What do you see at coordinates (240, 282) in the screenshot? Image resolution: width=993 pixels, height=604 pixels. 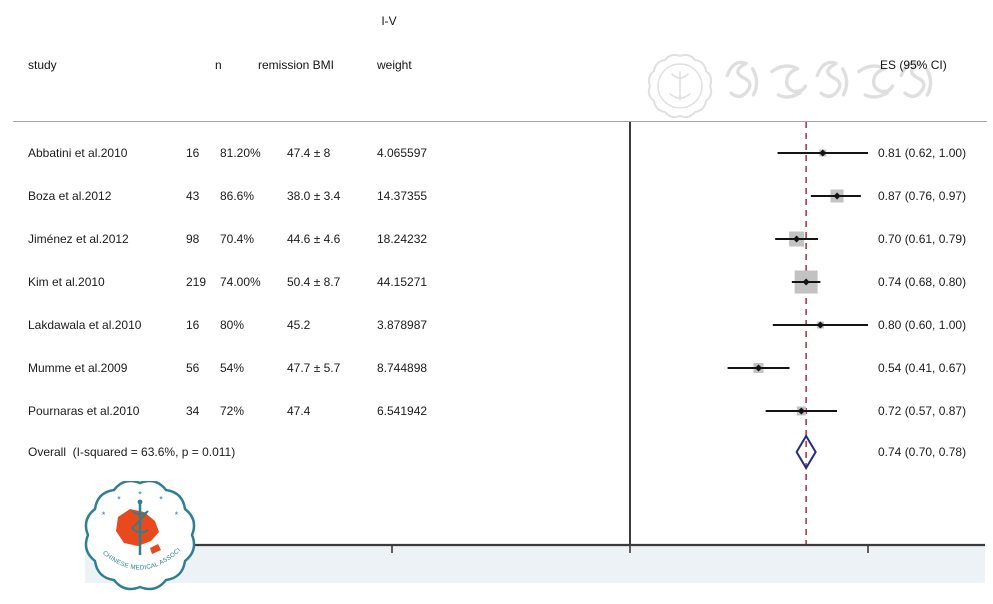 I see `study-remission: 74.00%` at bounding box center [240, 282].